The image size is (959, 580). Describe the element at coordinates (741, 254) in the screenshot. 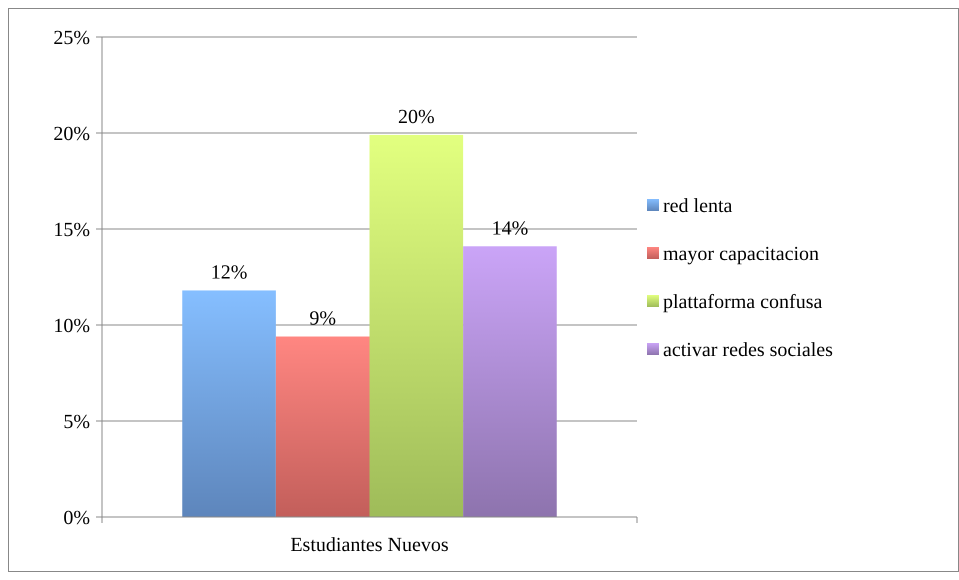

I see `legend-label: mayor capacitacion` at that location.